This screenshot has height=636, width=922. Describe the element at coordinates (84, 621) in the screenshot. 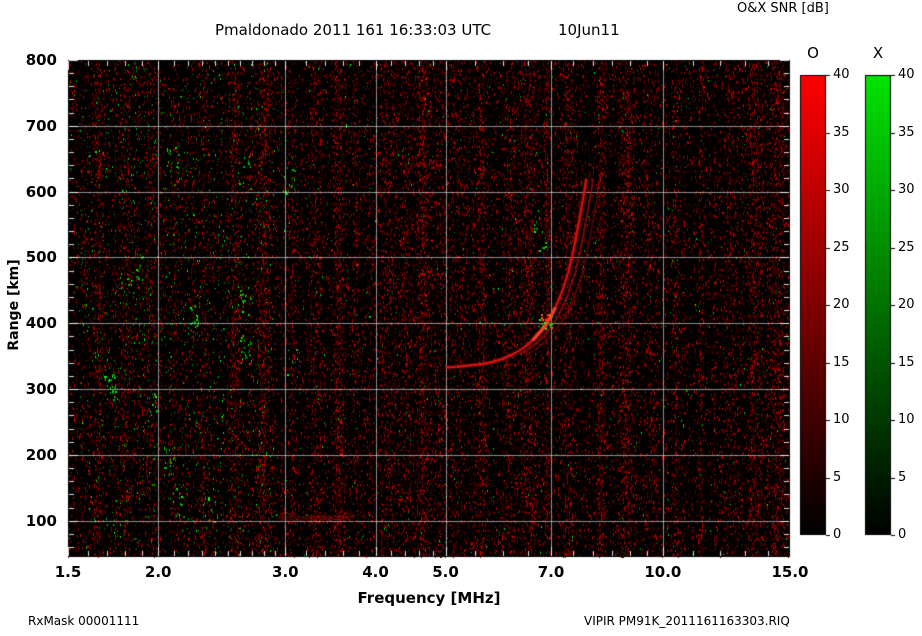

I see `rxmask-label: RxMask 00001111` at that location.